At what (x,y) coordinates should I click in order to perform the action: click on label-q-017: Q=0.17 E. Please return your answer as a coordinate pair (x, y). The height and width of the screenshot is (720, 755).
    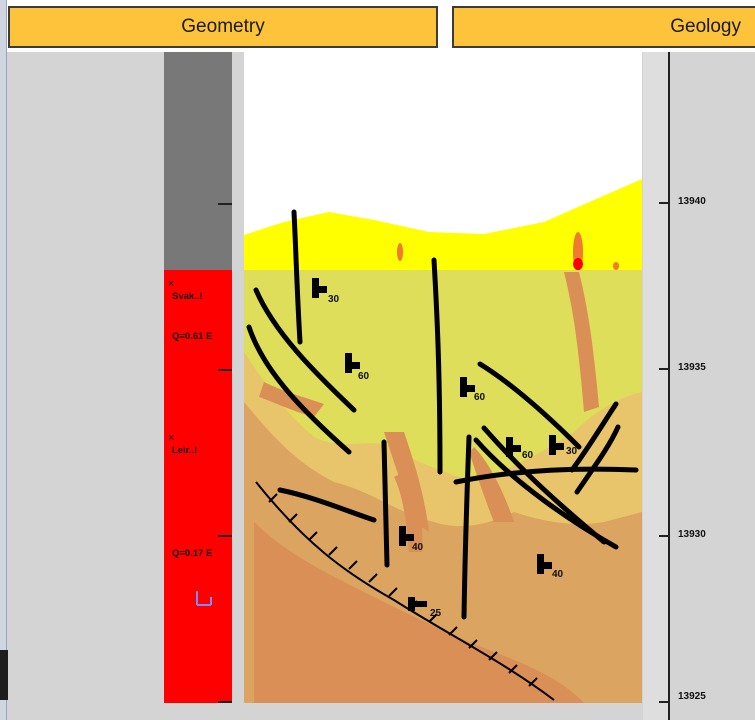
    Looking at the image, I should click on (192, 553).